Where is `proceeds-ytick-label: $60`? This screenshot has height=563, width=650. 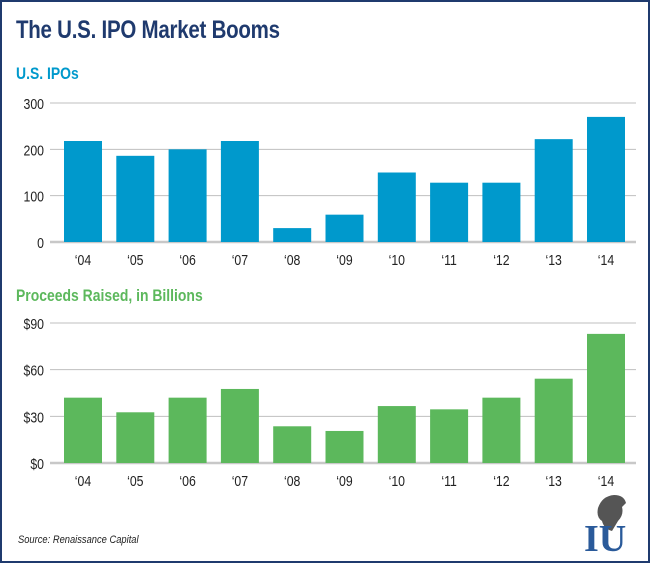
proceeds-ytick-label: $60 is located at coordinates (33, 371).